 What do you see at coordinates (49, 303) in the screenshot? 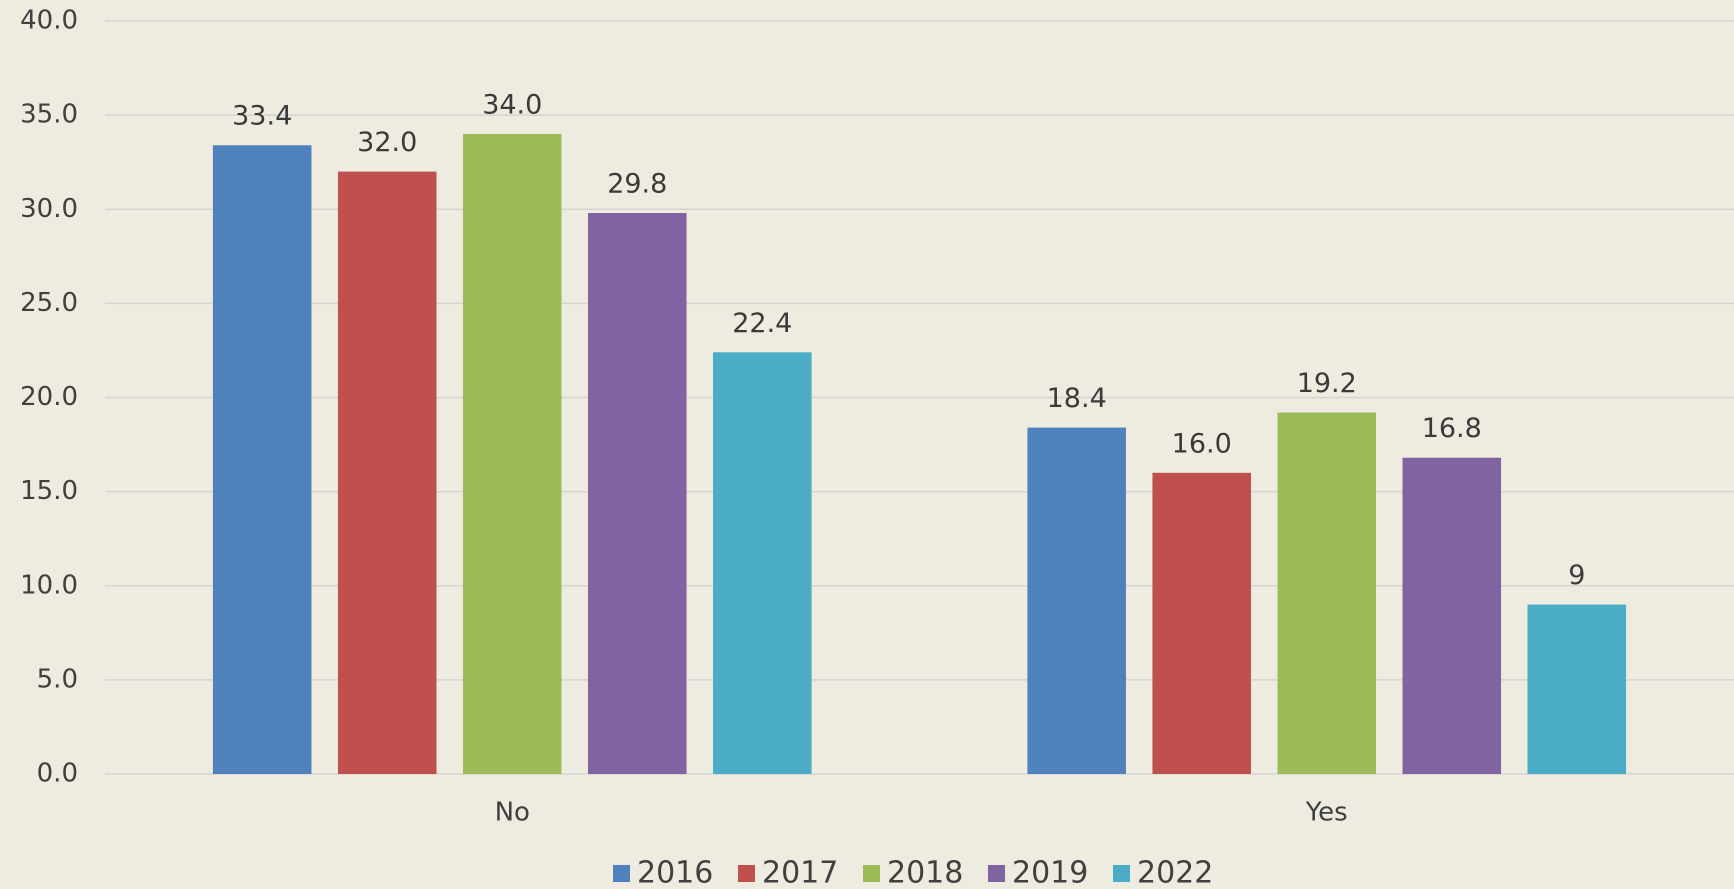
I see `y-tick-label: 25.0` at bounding box center [49, 303].